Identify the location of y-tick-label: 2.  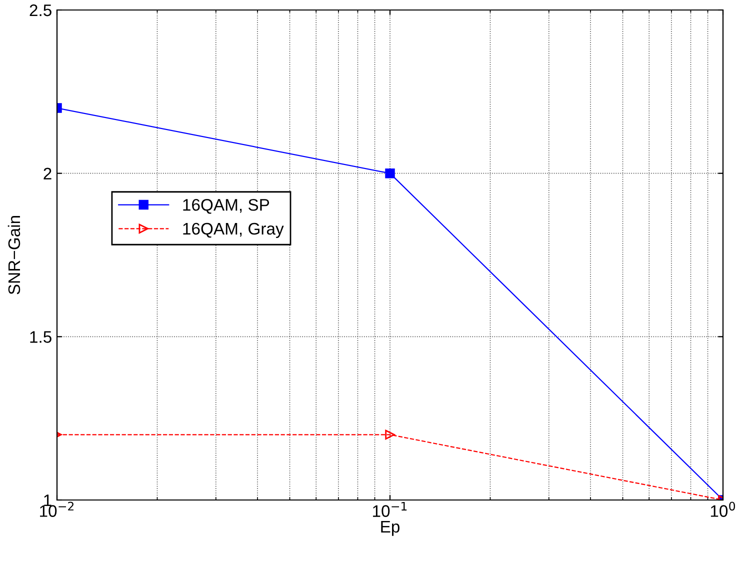
(48, 174).